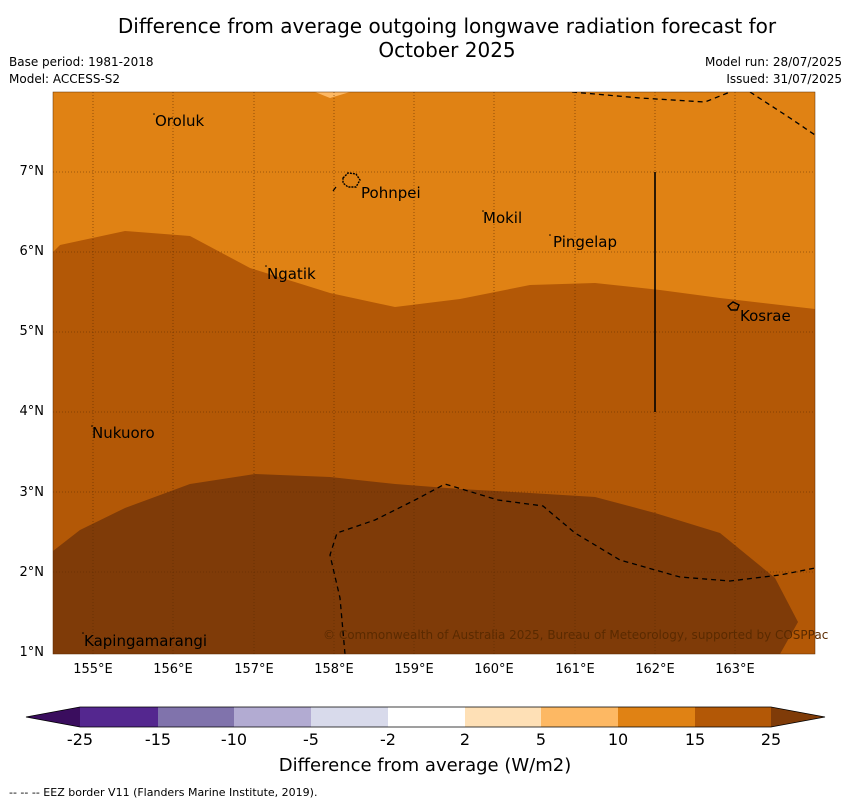 This screenshot has width=850, height=804. What do you see at coordinates (771, 739) in the screenshot?
I see `colorbar-tick: 25` at bounding box center [771, 739].